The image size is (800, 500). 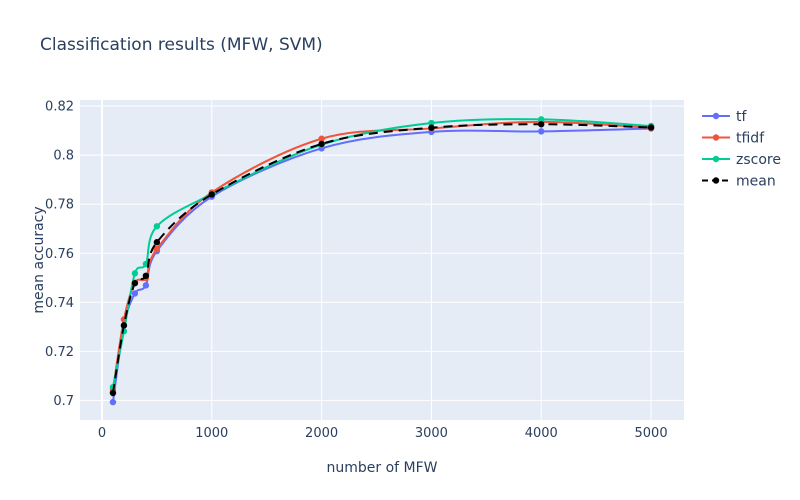 I want to click on legend-item-mean: mean, so click(x=739, y=182).